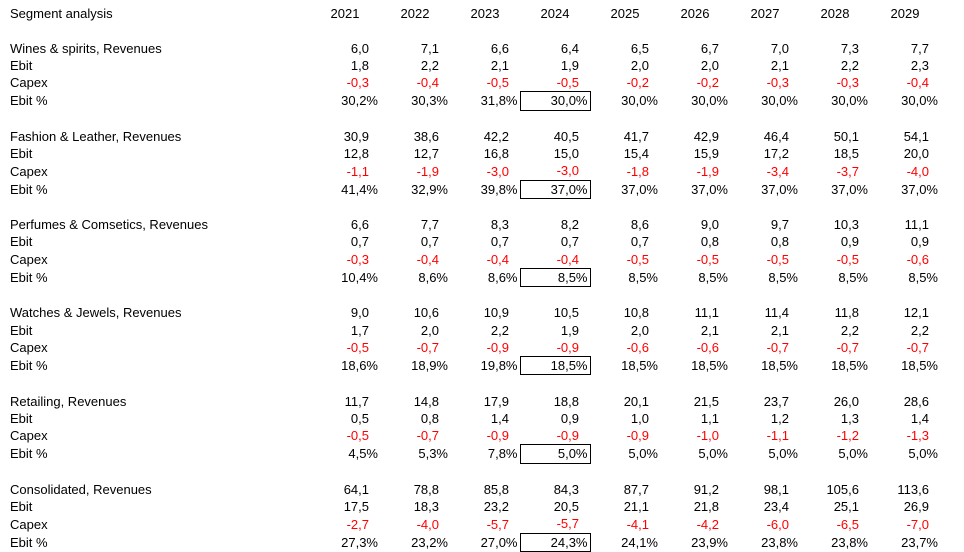 The image size is (964, 552). Describe the element at coordinates (359, 48) in the screenshot. I see `value-cell: 6,0` at that location.